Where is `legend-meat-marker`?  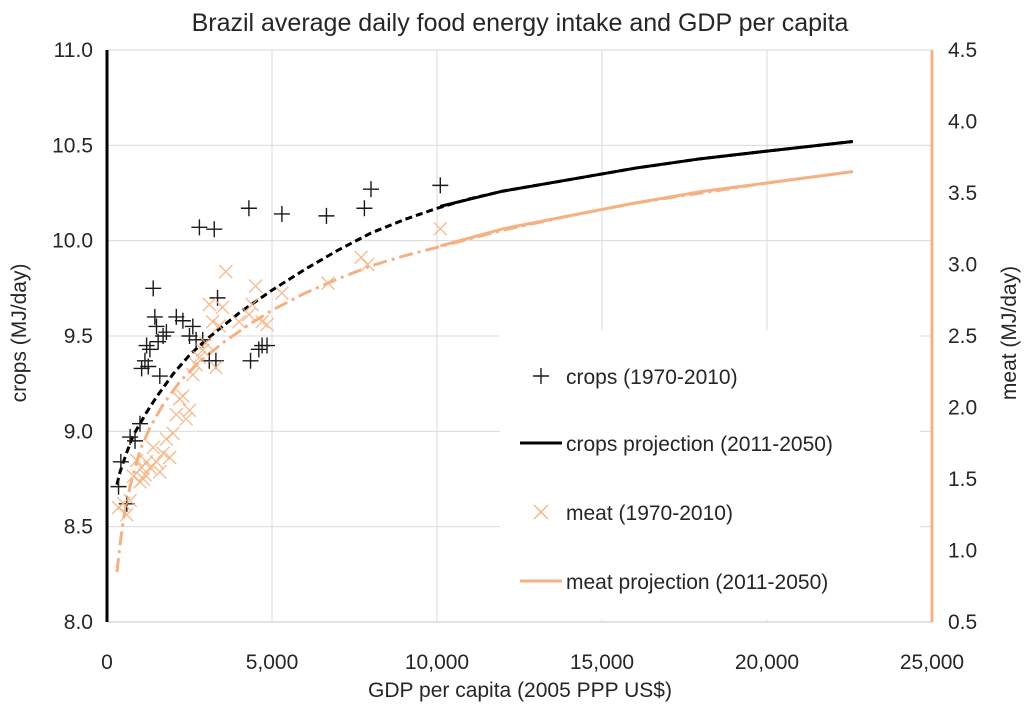
legend-meat-marker is located at coordinates (541, 512).